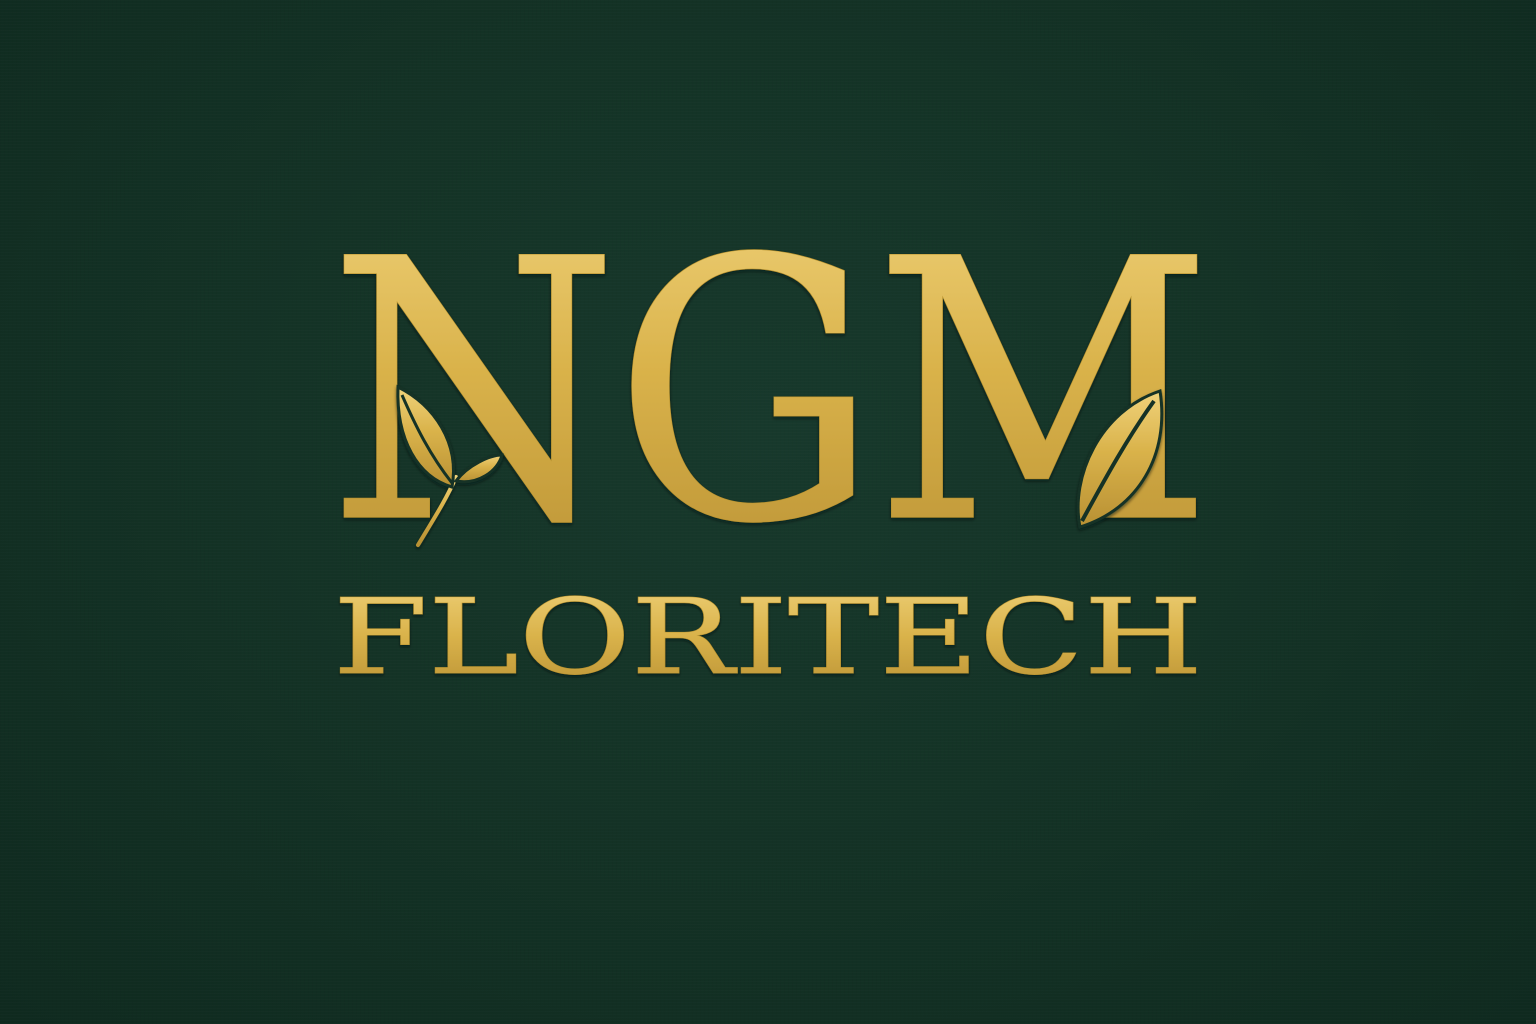  Describe the element at coordinates (450, 465) in the screenshot. I see `leaf-sprig-icon` at that location.